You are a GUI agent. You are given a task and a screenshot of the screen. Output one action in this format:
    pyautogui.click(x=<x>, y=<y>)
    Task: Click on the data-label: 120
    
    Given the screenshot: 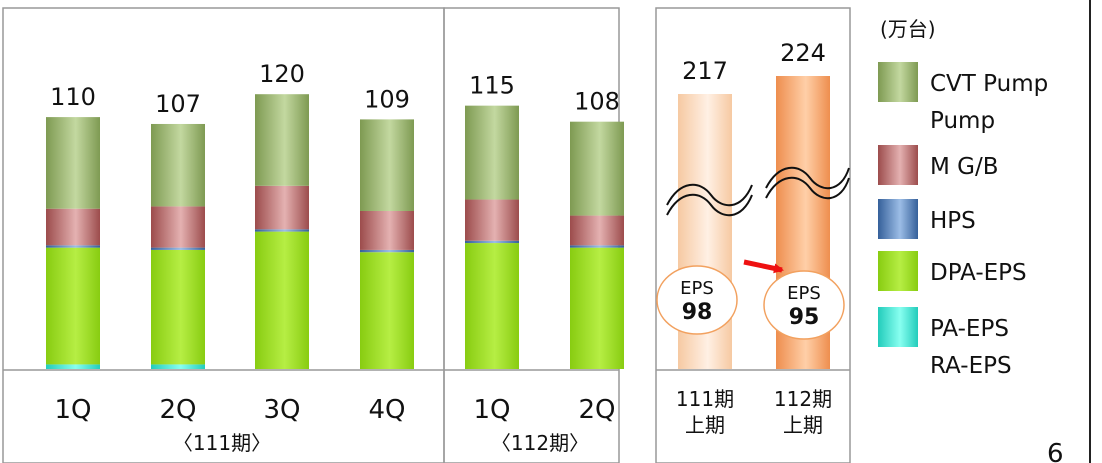 What is the action you would take?
    pyautogui.click(x=282, y=74)
    